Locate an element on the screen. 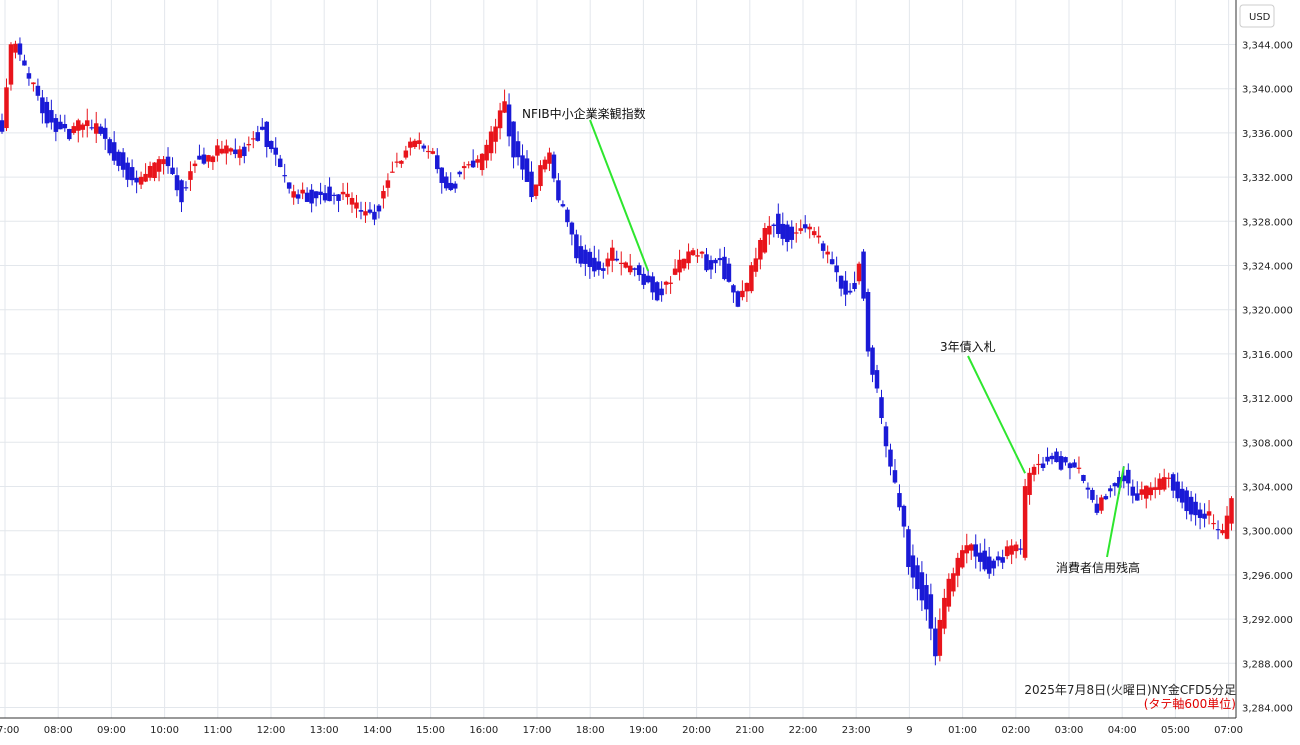 The width and height of the screenshot is (1300, 745). x-tick-label: 21:00 is located at coordinates (749, 730).